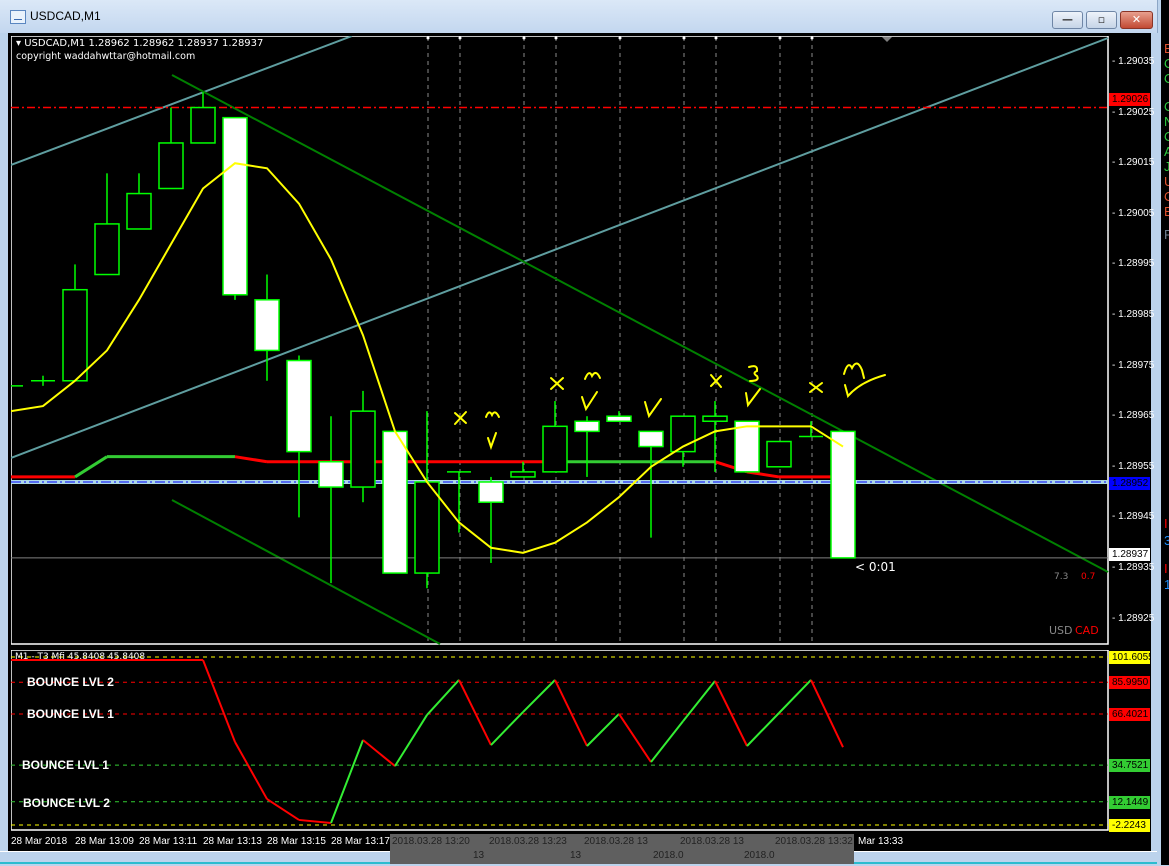 This screenshot has height=866, width=1169. Describe the element at coordinates (1129, 483) in the screenshot. I see `level-price-tag: 1.28952` at that location.